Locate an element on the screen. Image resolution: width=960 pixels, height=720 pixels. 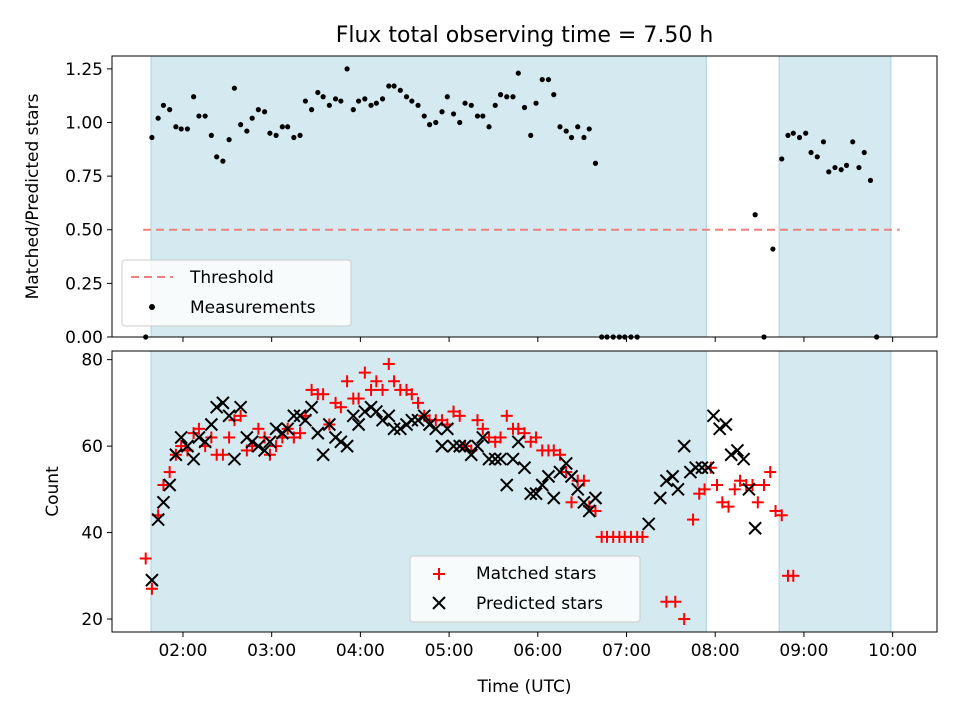
bottom-y-axis-label: Count is located at coordinates (53, 491).